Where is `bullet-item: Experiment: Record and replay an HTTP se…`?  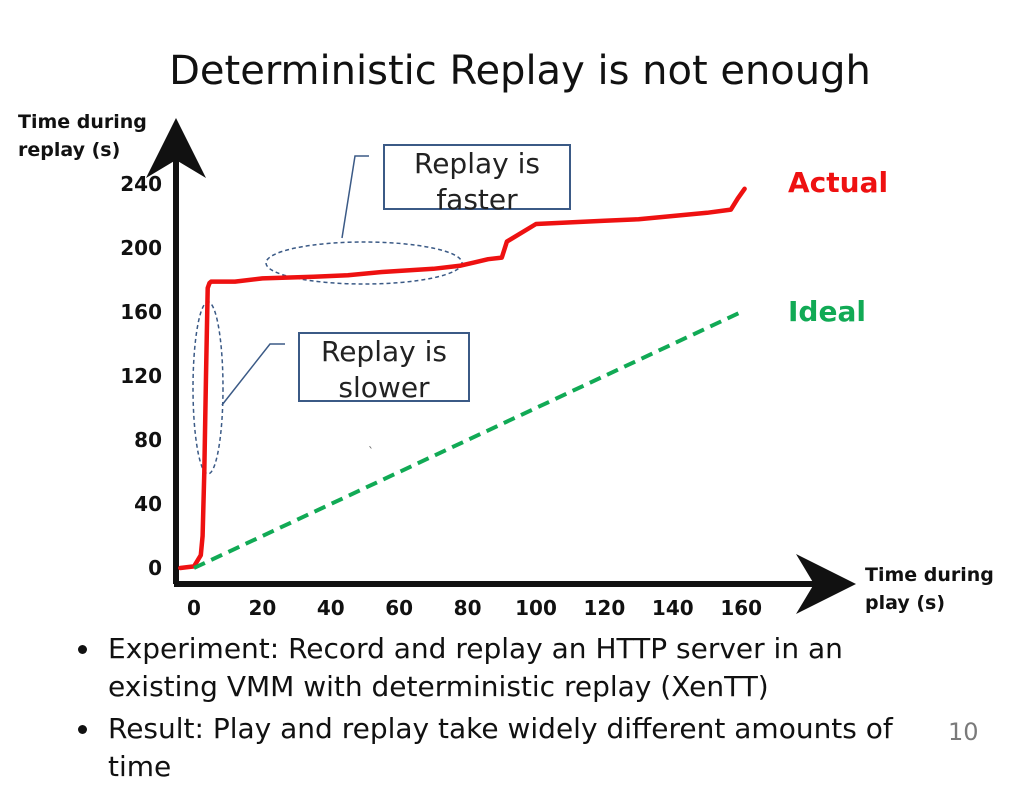
bullet-item: Experiment: Record and replay an HTTP se… is located at coordinates (511, 668).